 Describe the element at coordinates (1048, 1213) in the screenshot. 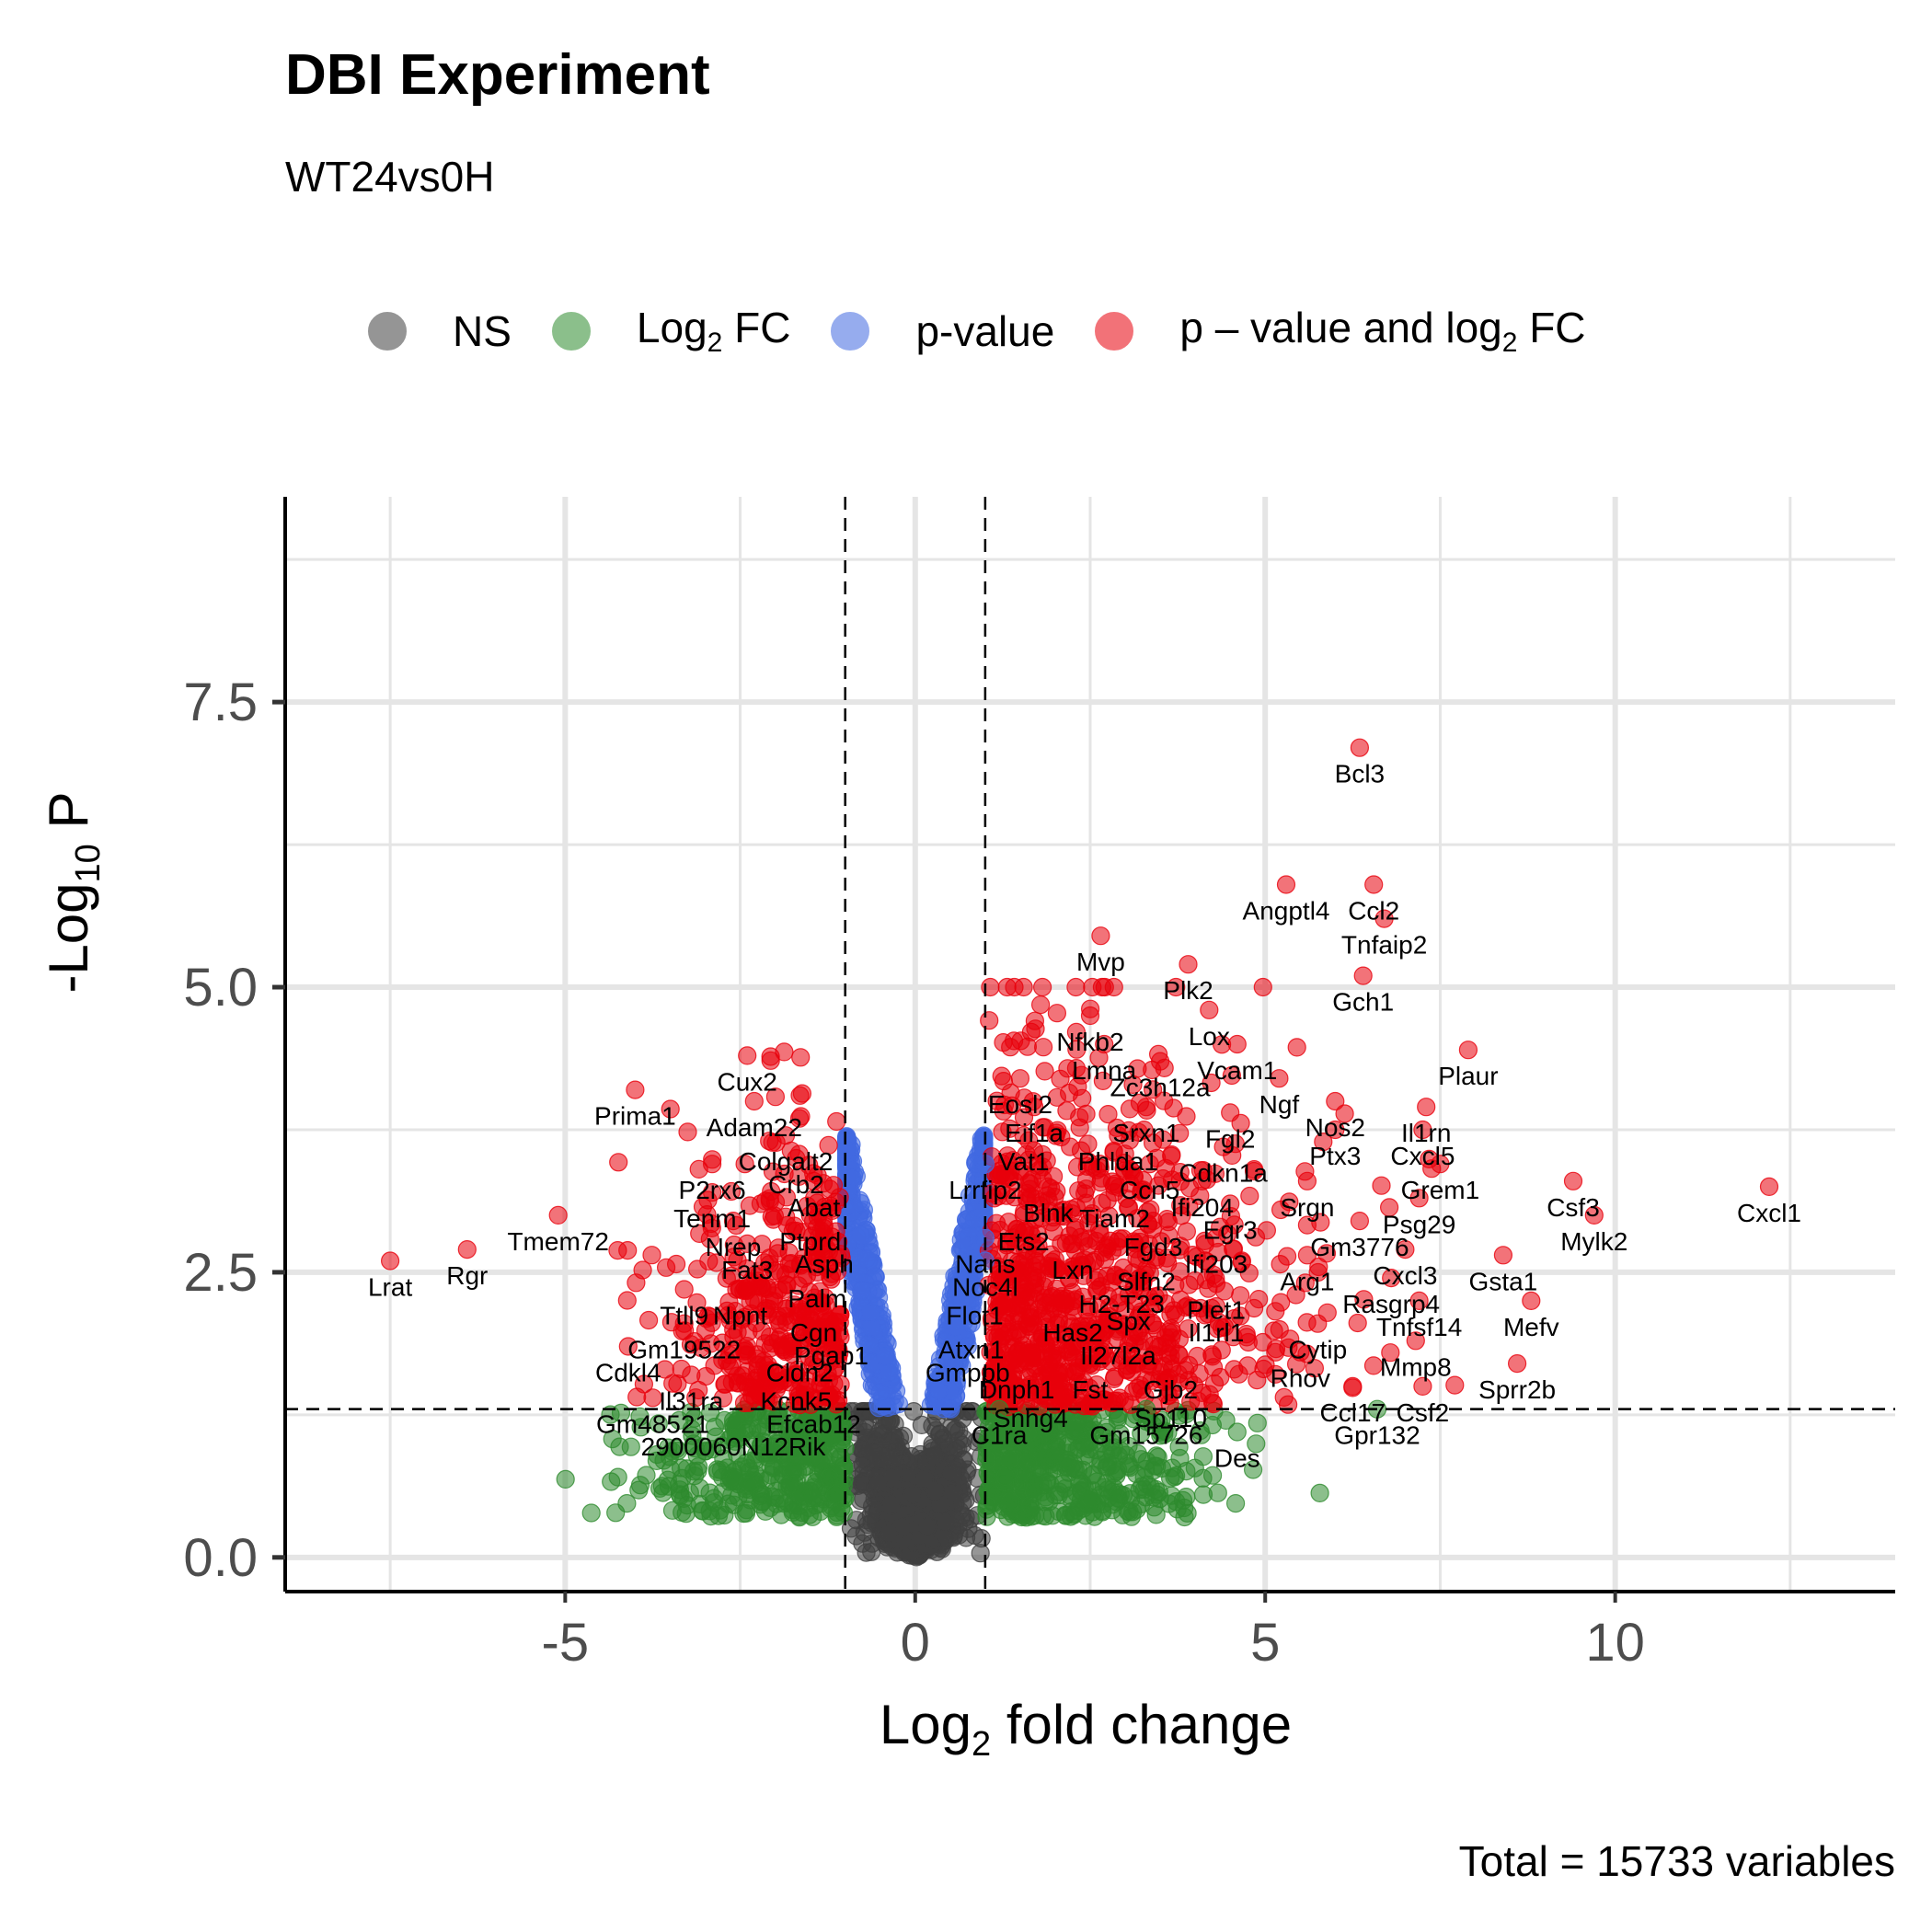

I see `label-blnk: Blnk` at that location.